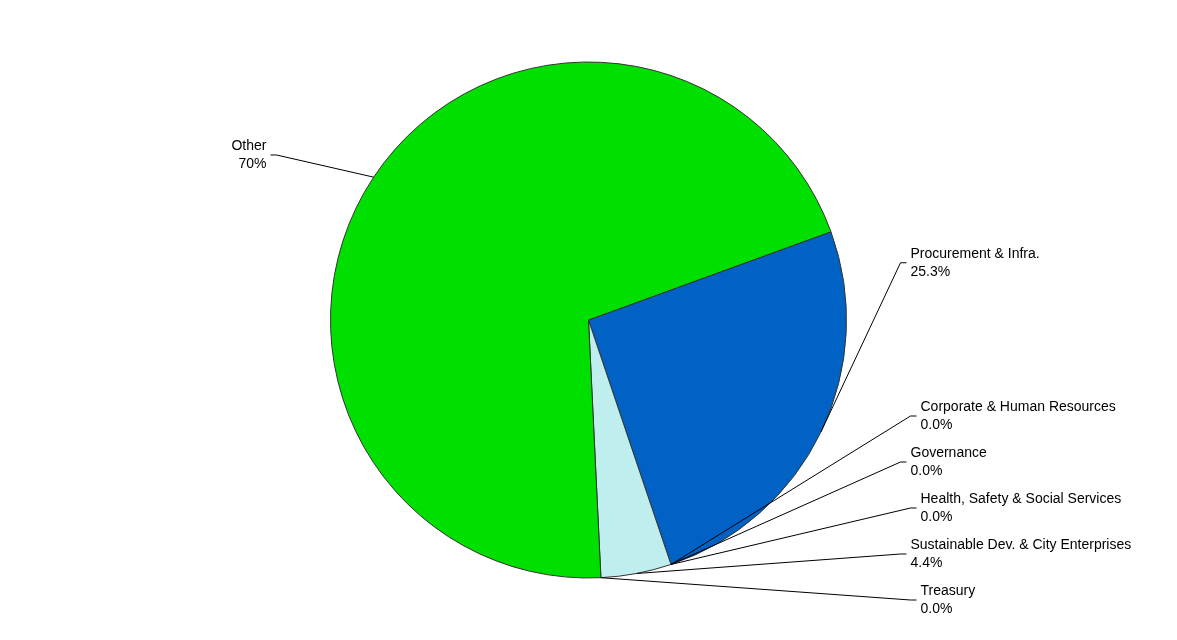 The width and height of the screenshot is (1177, 640). Describe the element at coordinates (926, 561) in the screenshot. I see `data-label: 4.4%` at that location.